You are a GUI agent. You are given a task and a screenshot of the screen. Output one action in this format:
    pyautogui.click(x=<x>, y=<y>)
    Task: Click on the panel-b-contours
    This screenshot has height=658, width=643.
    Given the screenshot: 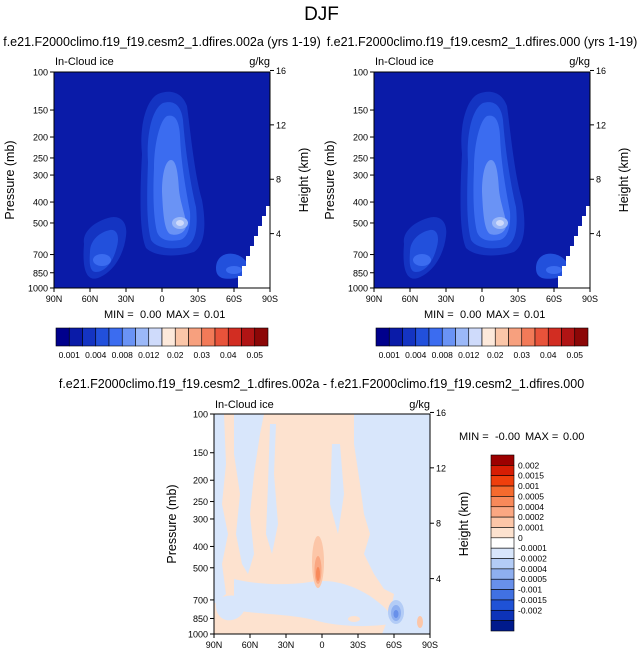 What is the action you would take?
    pyautogui.click(x=486, y=185)
    